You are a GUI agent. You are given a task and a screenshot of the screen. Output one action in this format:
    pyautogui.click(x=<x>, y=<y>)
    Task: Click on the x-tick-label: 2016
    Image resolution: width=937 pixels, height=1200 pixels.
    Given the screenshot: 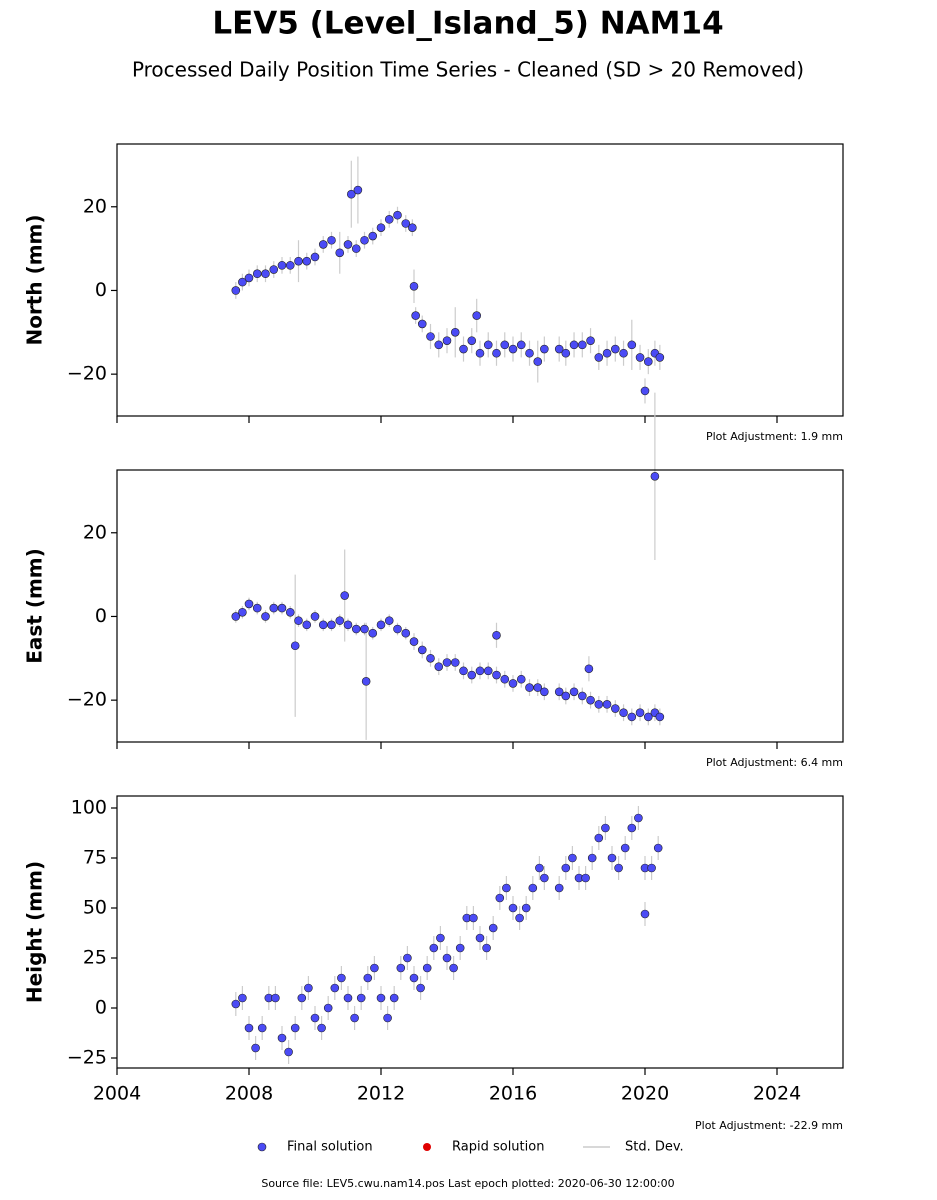 What is the action you would take?
    pyautogui.click(x=513, y=1094)
    